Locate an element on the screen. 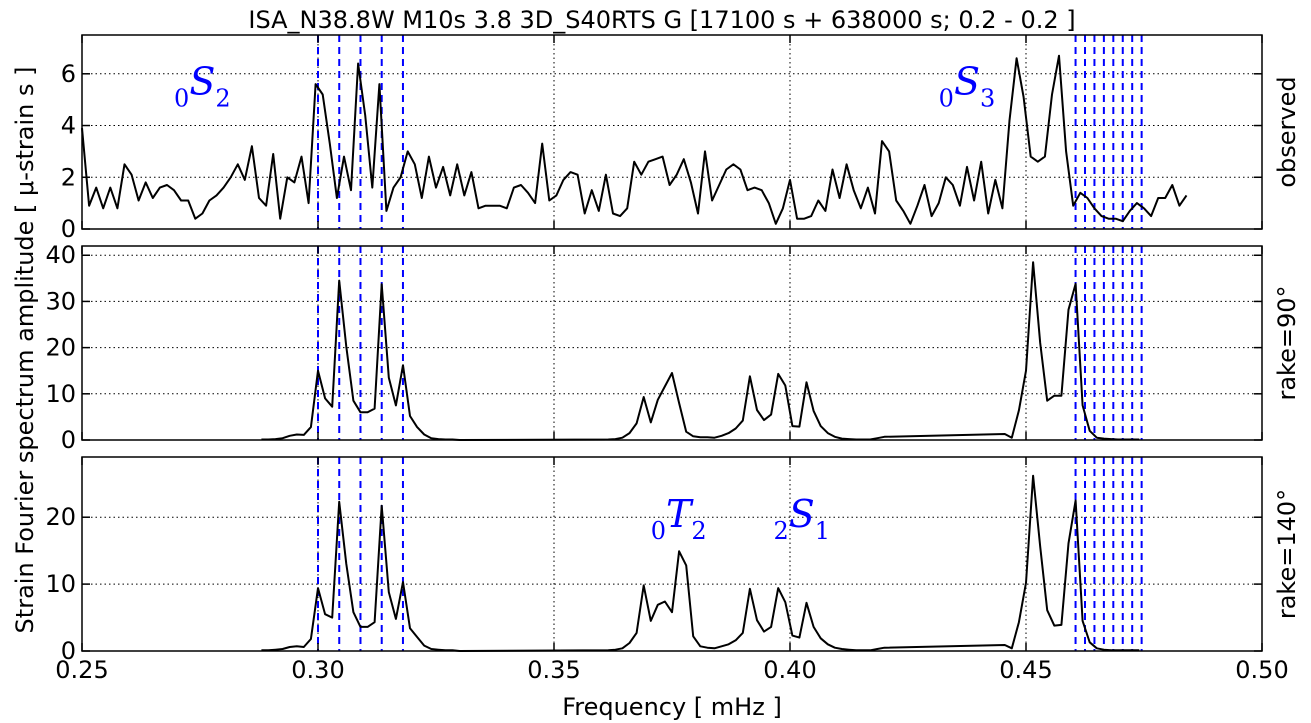 This screenshot has height=723, width=1311. x-tick-label: 0.35 is located at coordinates (553, 670).